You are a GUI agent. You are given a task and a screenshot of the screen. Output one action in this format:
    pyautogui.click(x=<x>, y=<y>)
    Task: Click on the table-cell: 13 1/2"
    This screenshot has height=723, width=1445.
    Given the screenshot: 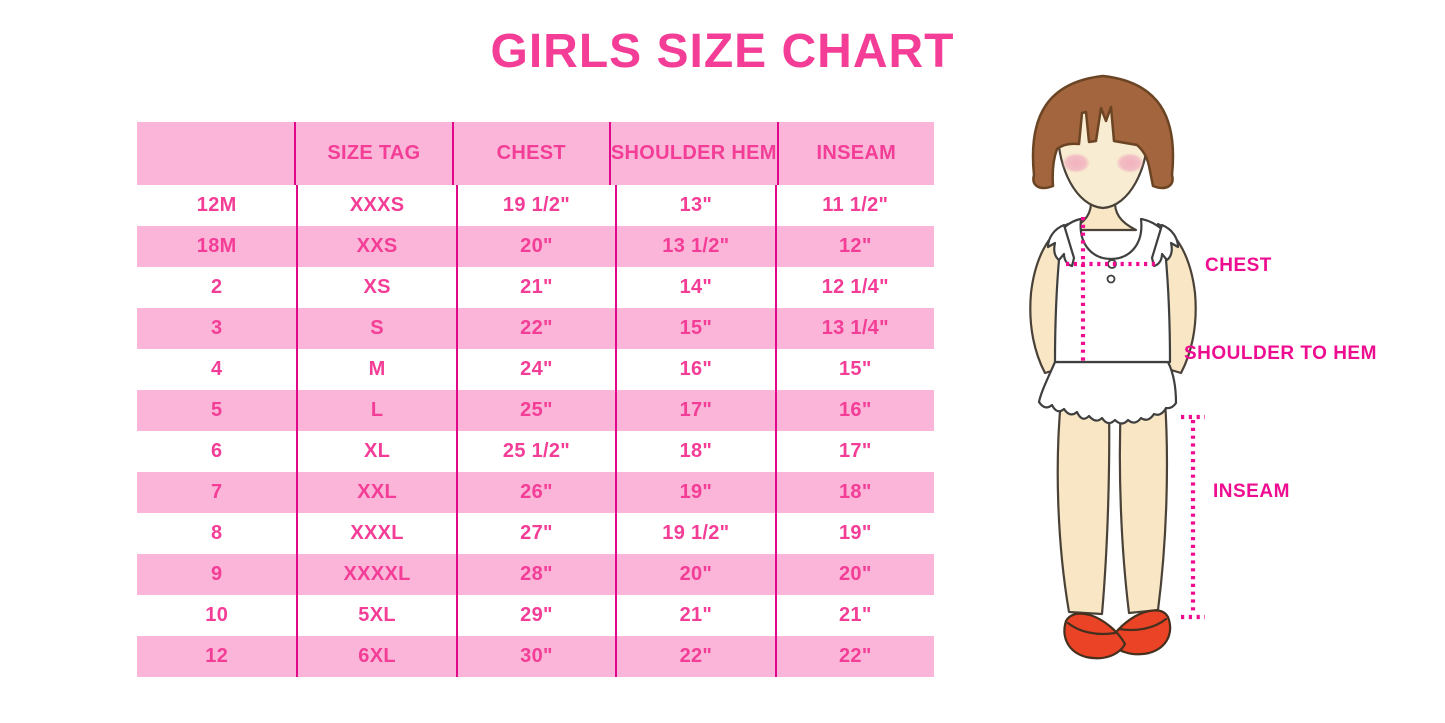 What is the action you would take?
    pyautogui.click(x=694, y=246)
    